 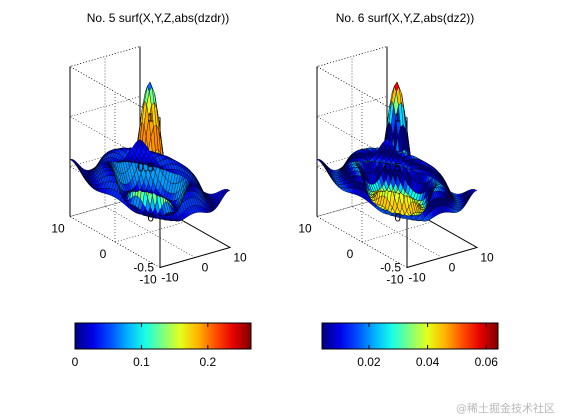 I want to click on colorbar-tick-label: 0.1, so click(x=141, y=362).